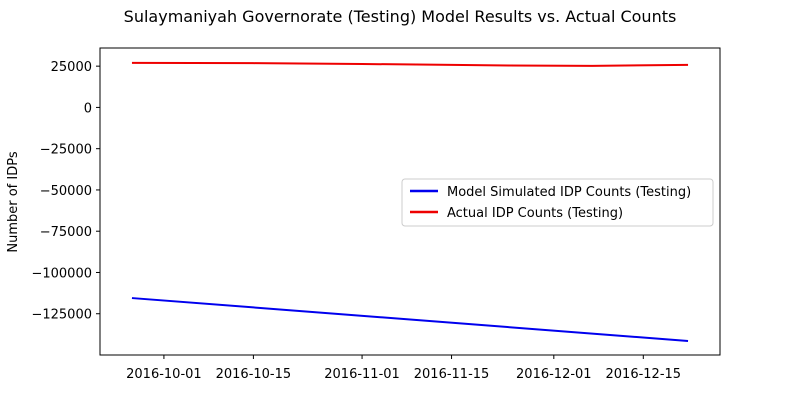 This screenshot has width=800, height=400. What do you see at coordinates (362, 374) in the screenshot?
I see `x-tick-label: 2016-11-01` at bounding box center [362, 374].